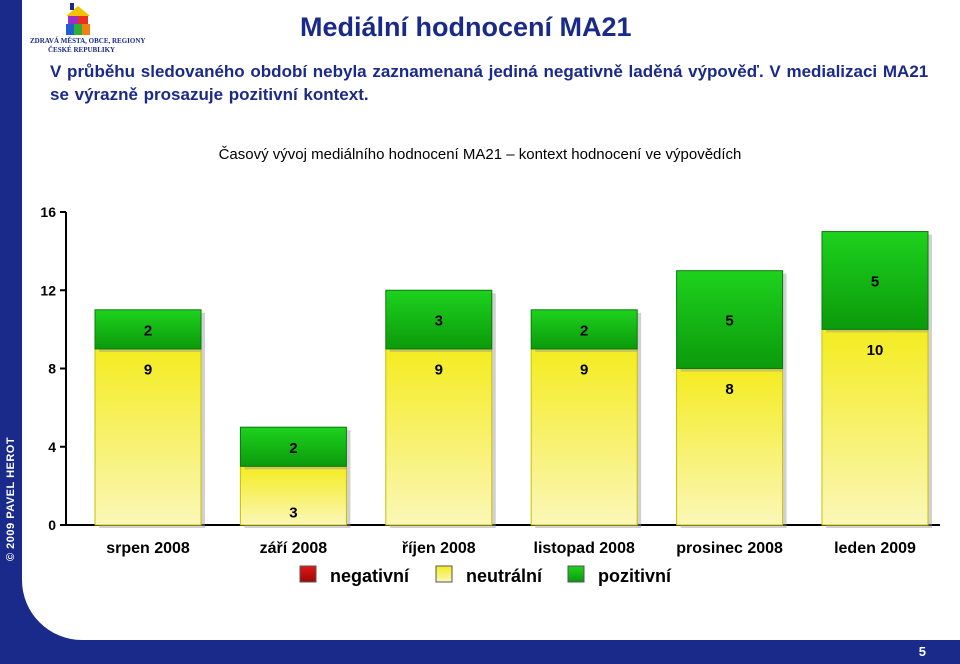 The width and height of the screenshot is (960, 664). Describe the element at coordinates (308, 574) in the screenshot. I see `legend-swatch-negativní` at that location.